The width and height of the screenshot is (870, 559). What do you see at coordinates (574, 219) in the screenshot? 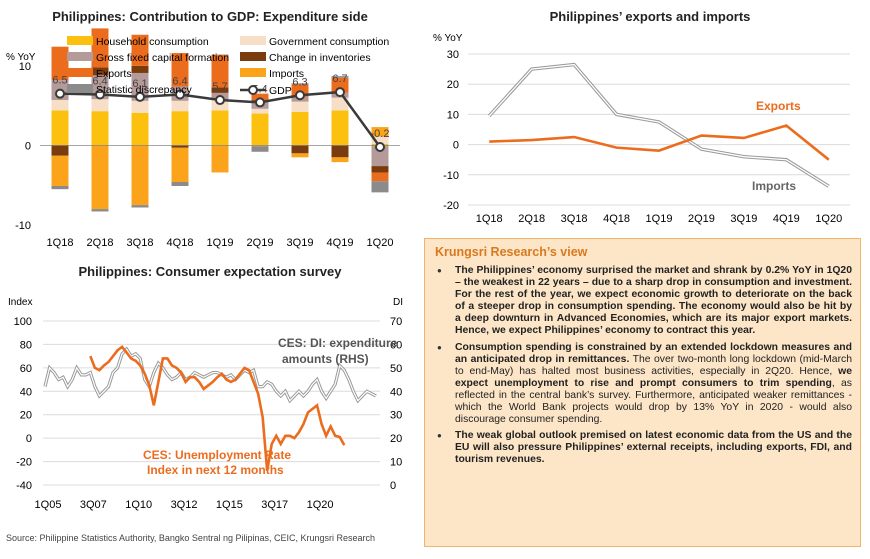
I see `x-tick-label: 3Q18` at bounding box center [574, 219].